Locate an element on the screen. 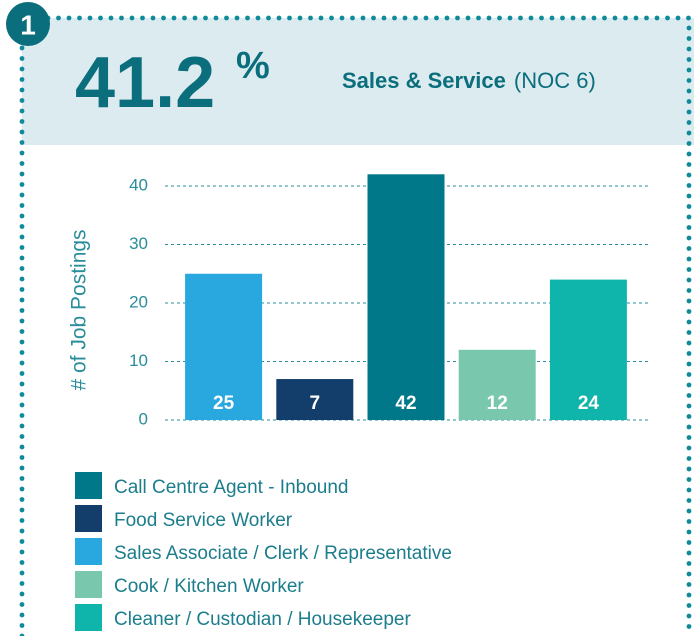  bar-value-label: 25 is located at coordinates (224, 403).